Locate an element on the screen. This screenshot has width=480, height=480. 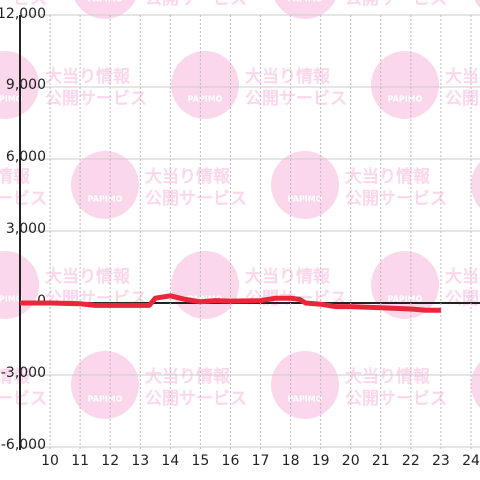
y-tick-label: 3,000 is located at coordinates (26, 229).